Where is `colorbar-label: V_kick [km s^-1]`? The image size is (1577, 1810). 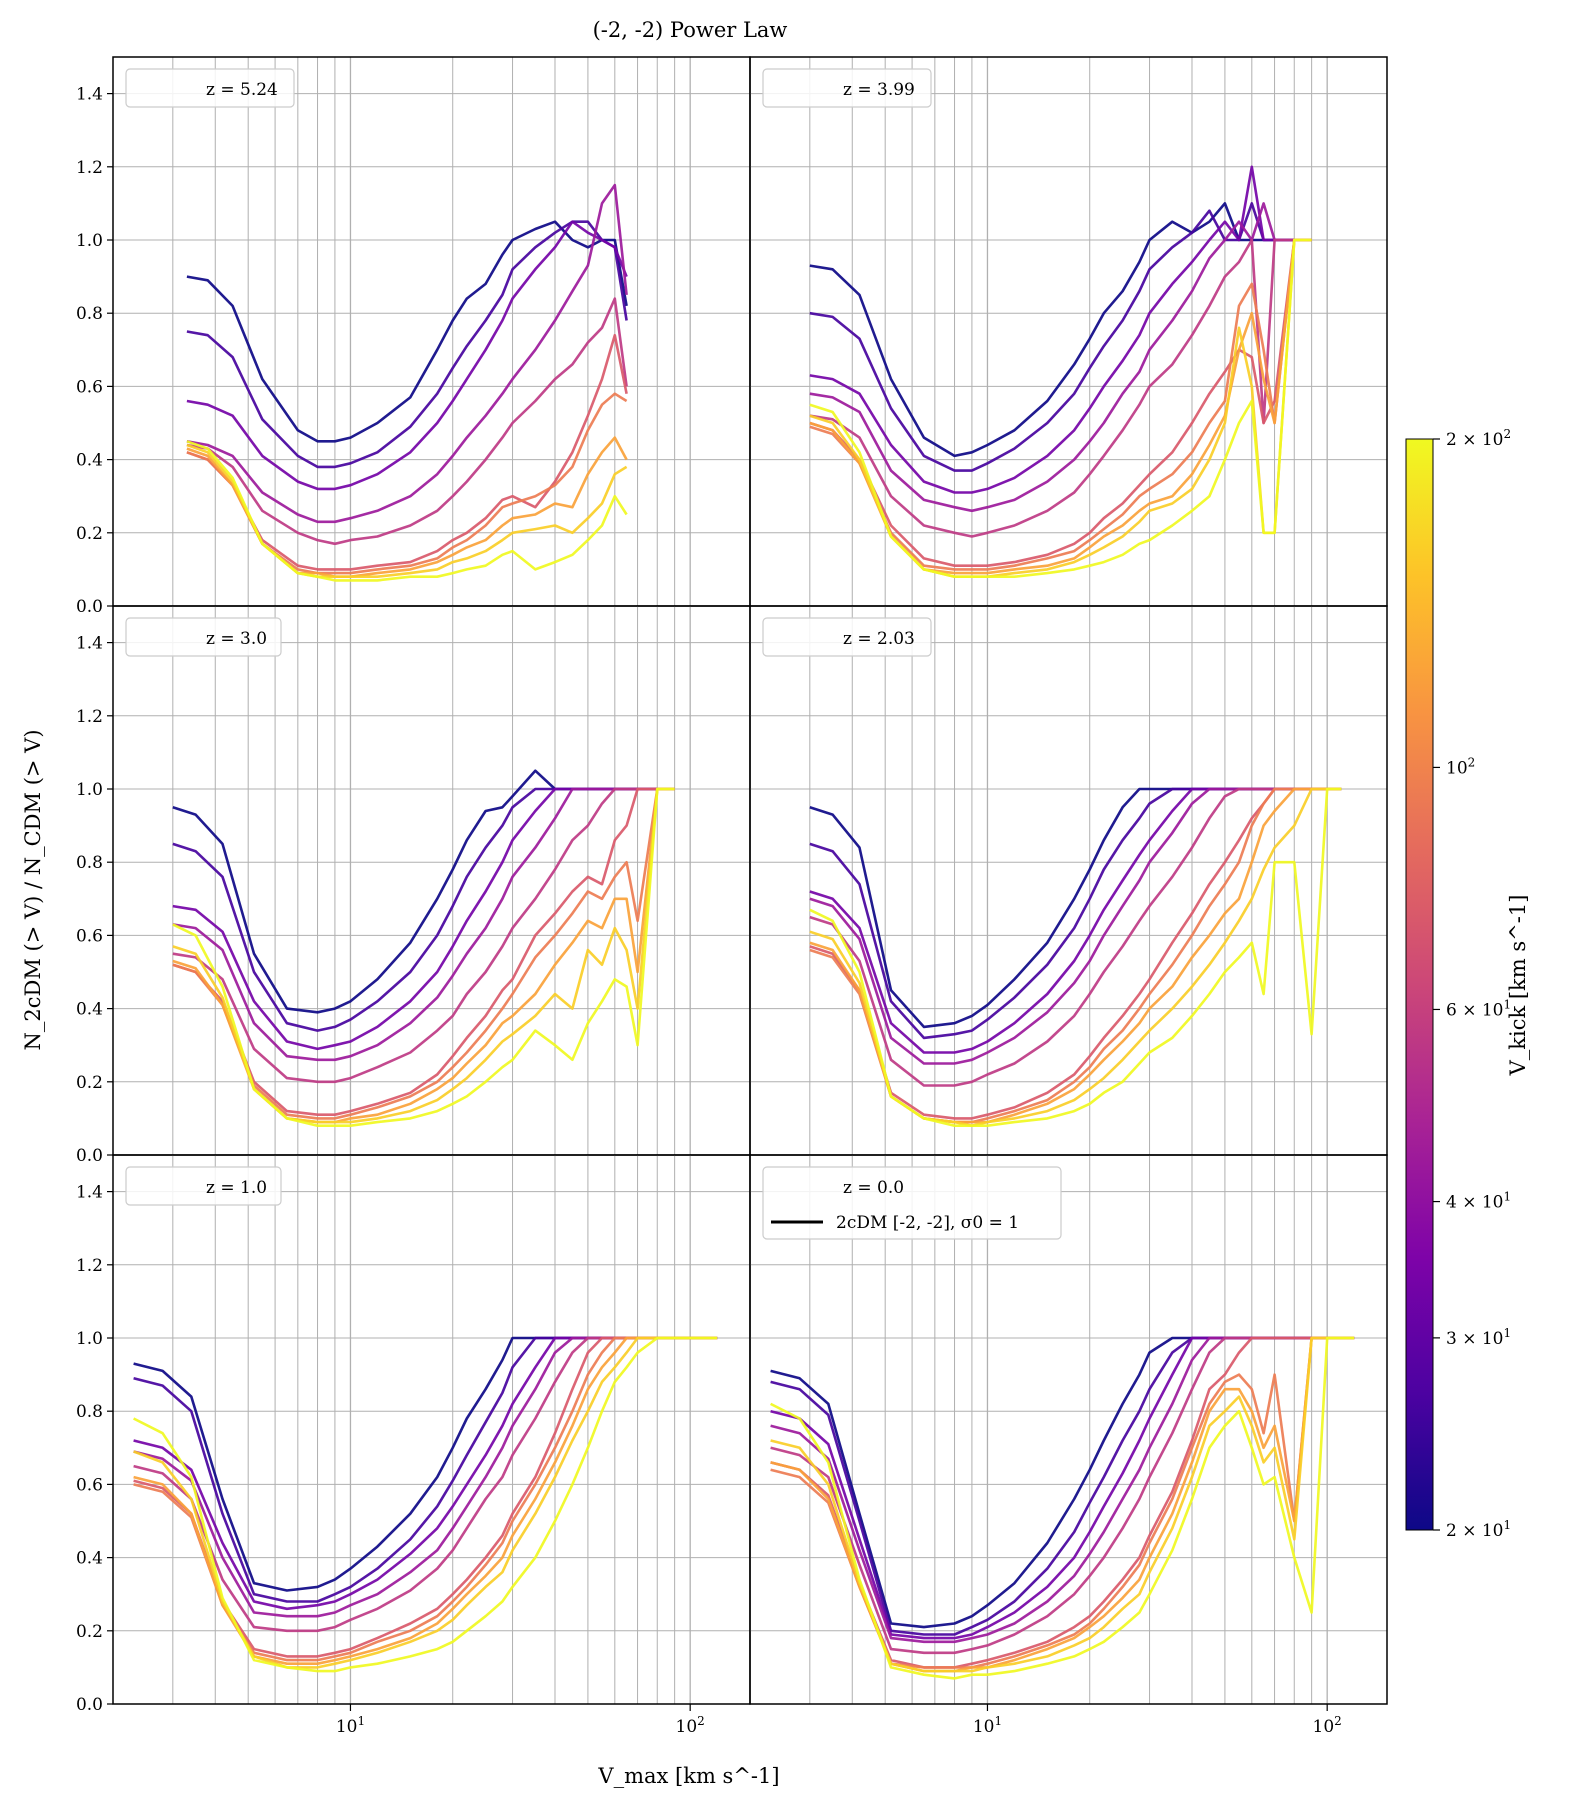
colorbar-label: V_kick [km s^-1] is located at coordinates (1518, 986).